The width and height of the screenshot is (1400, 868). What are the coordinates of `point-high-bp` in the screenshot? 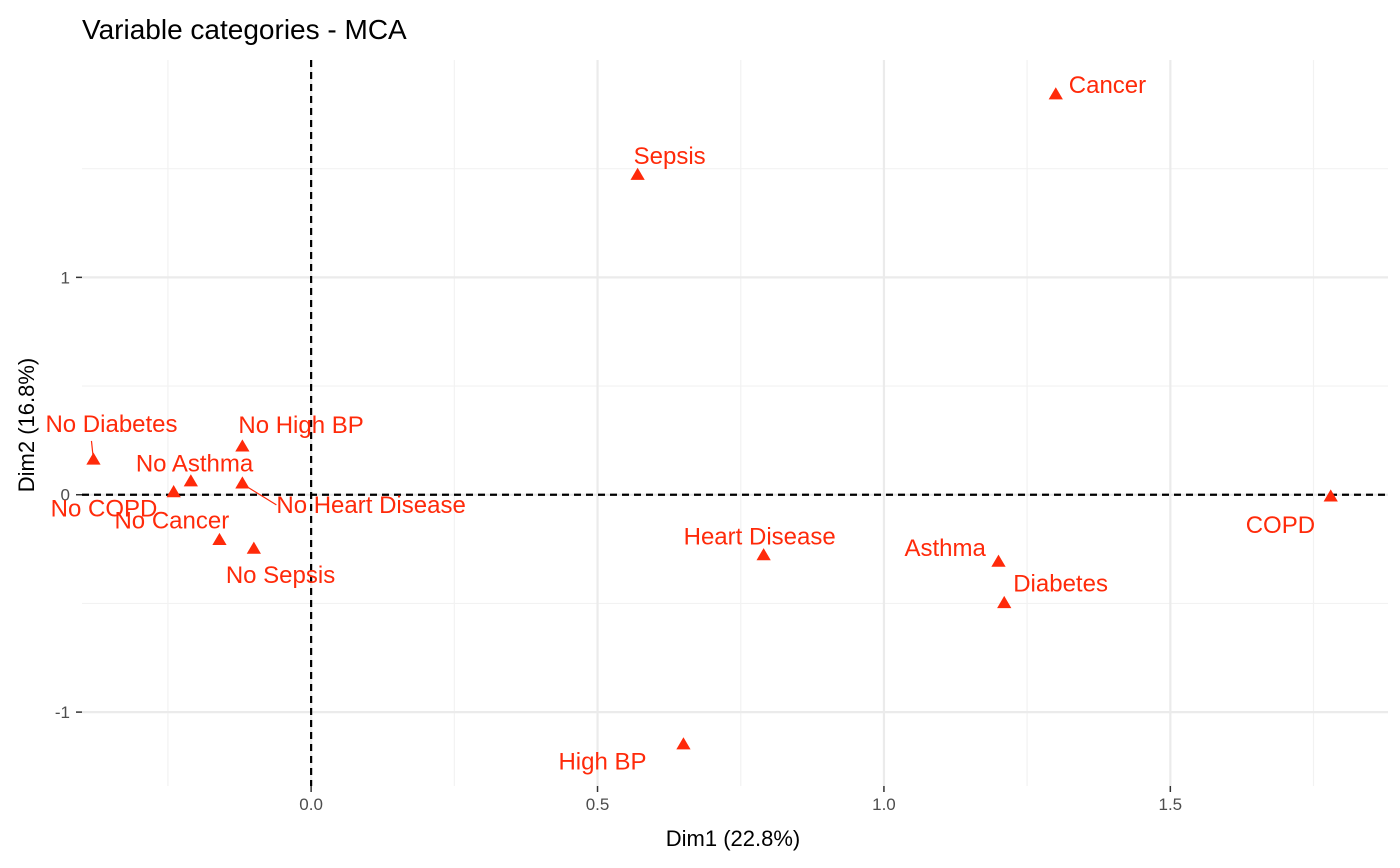 It's located at (683, 743).